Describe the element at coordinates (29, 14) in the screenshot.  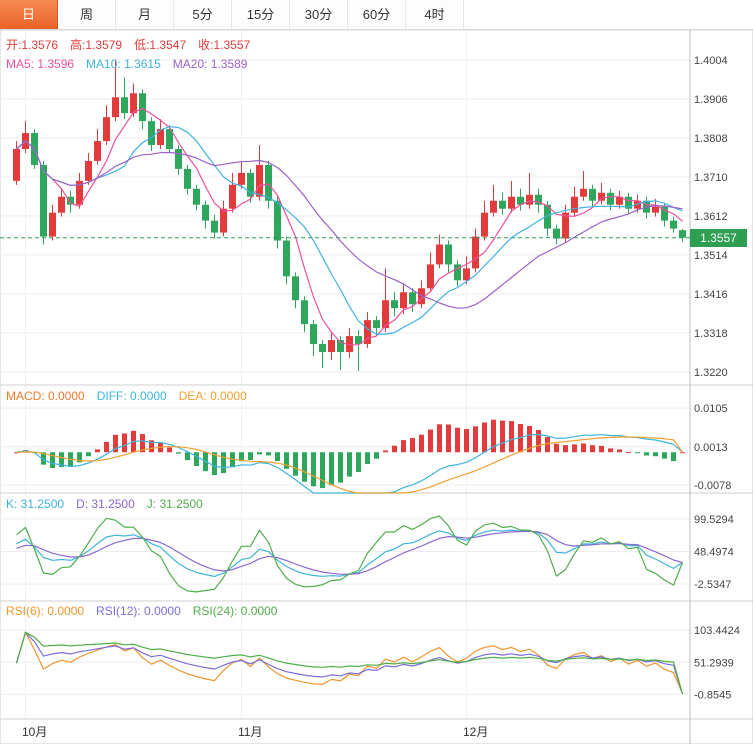
I see `tab-daily: 日` at that location.